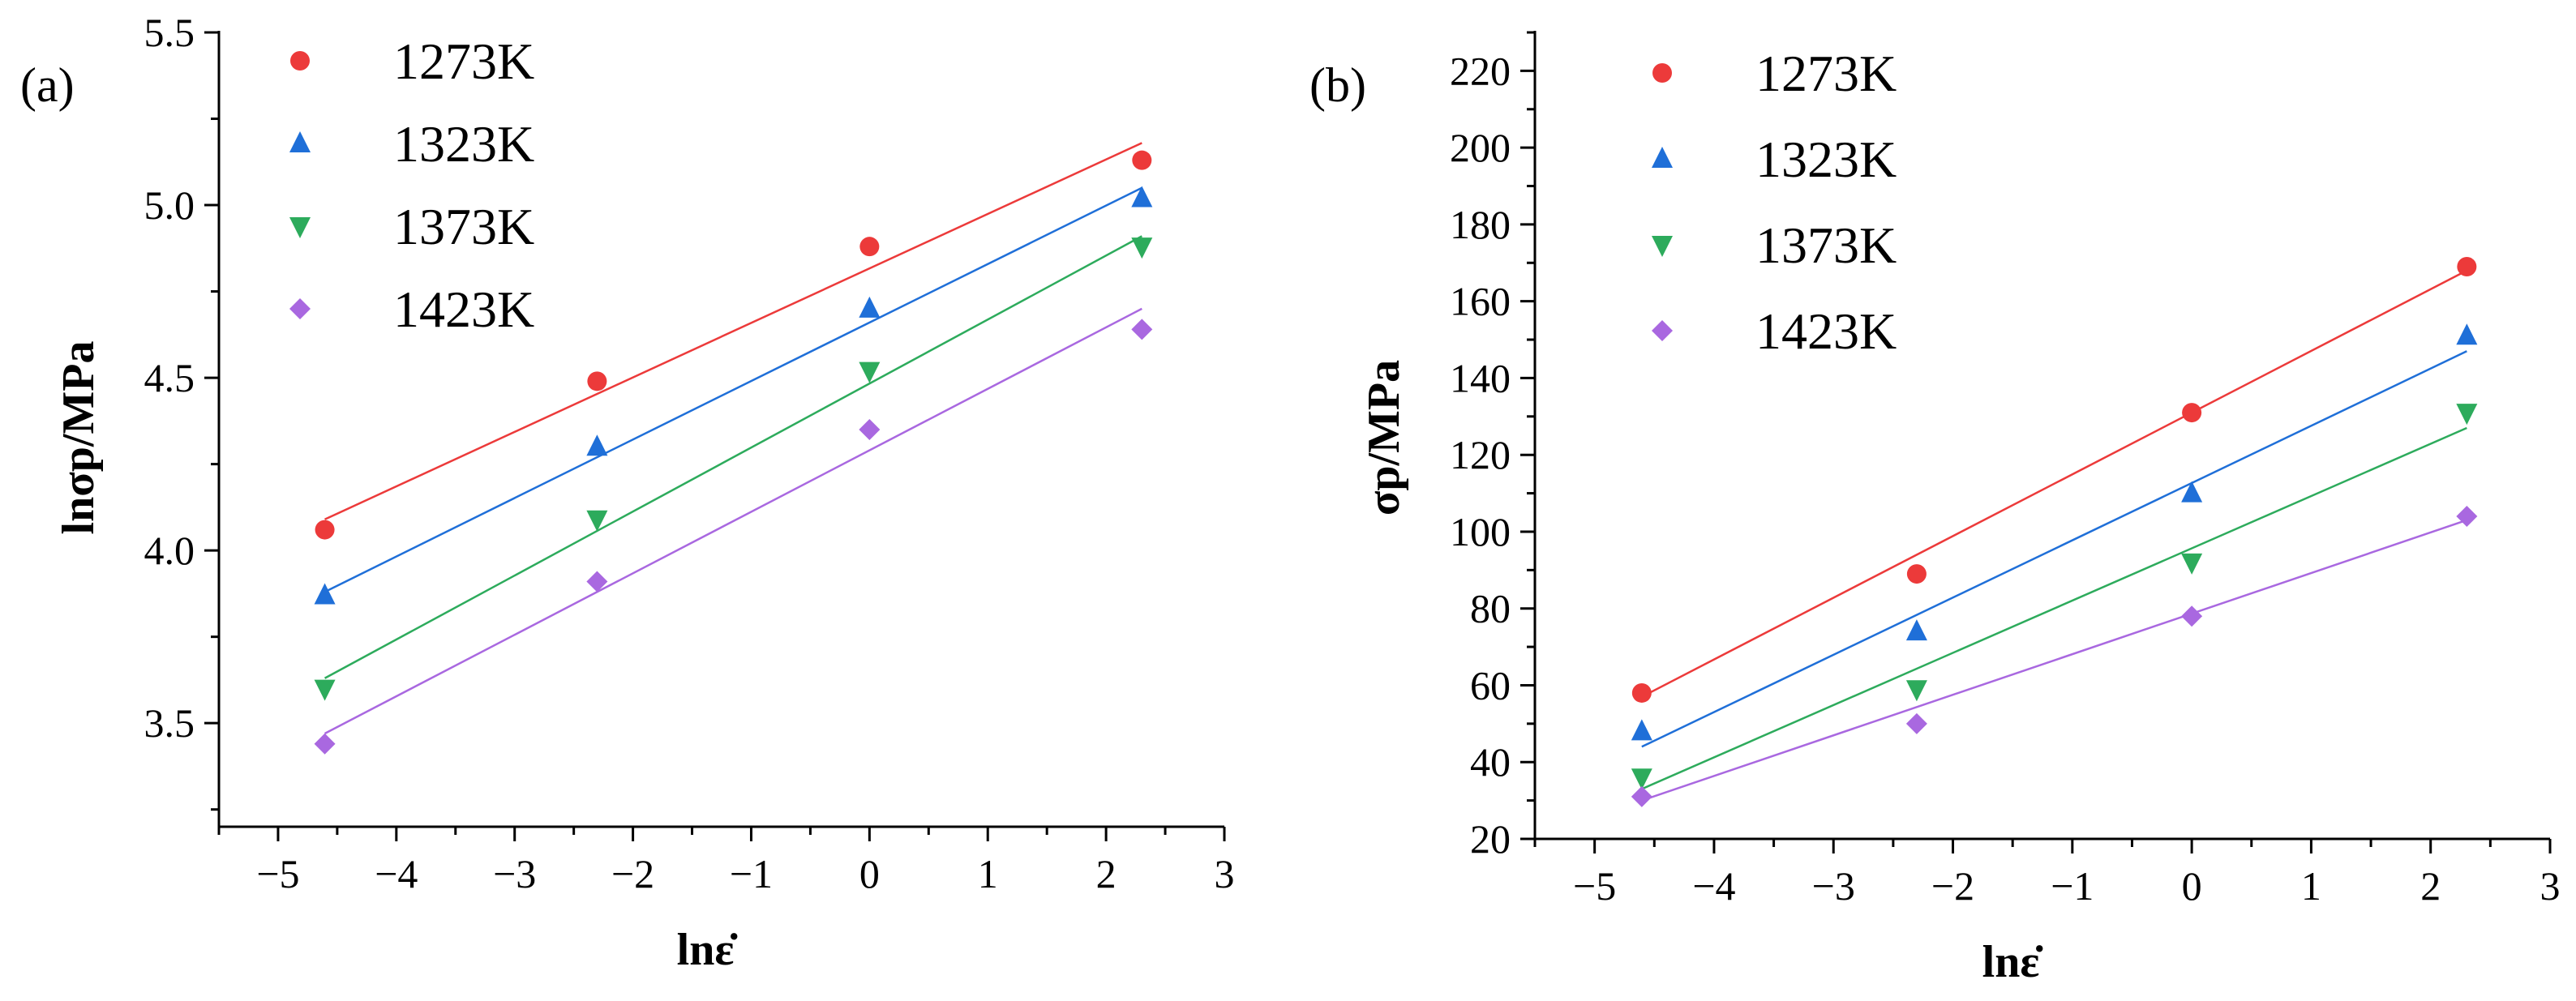 This screenshot has height=1001, width=2576. I want to click on y-tick-label: 180, so click(1480, 224).